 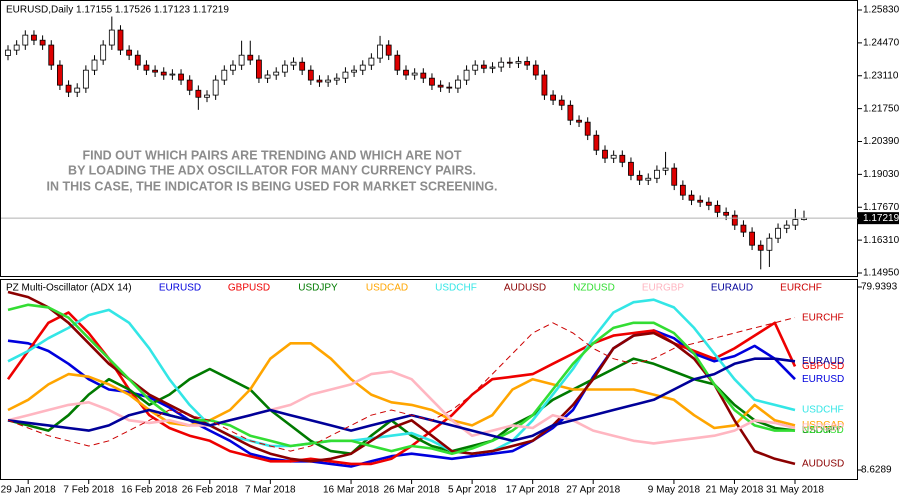 I want to click on legend-entry: EURGBP, so click(x=663, y=288).